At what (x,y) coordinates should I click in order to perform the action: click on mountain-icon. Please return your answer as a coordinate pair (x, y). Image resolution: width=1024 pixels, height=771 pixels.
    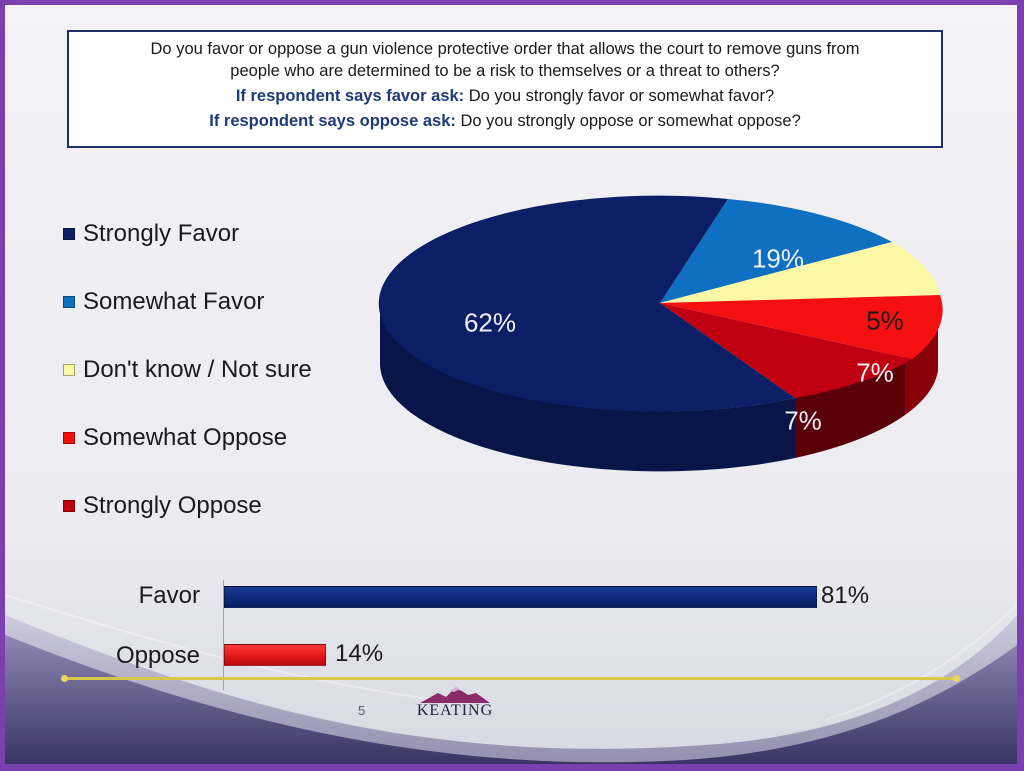
    Looking at the image, I should click on (455, 695).